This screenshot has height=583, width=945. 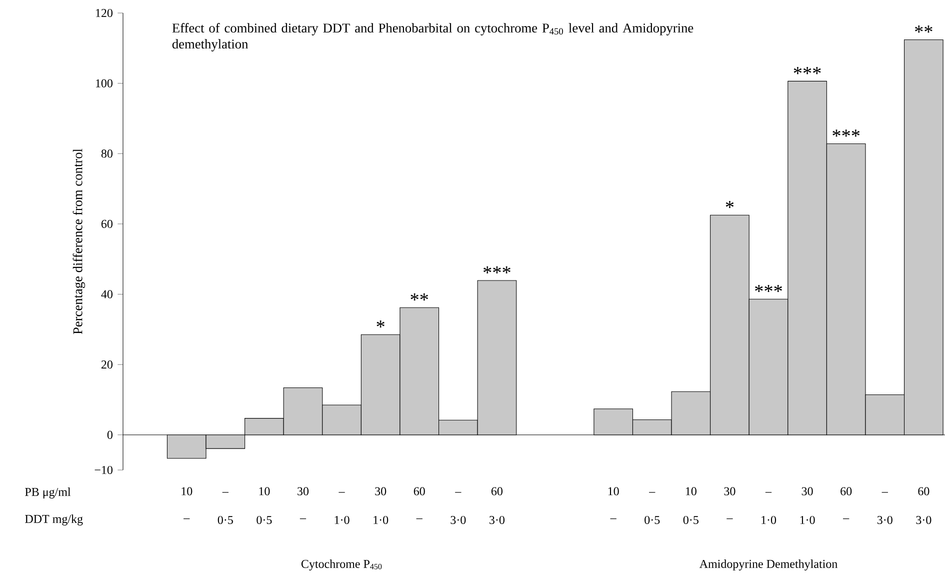 I want to click on text: Cytochrome P$_{450}$, so click(x=341, y=565).